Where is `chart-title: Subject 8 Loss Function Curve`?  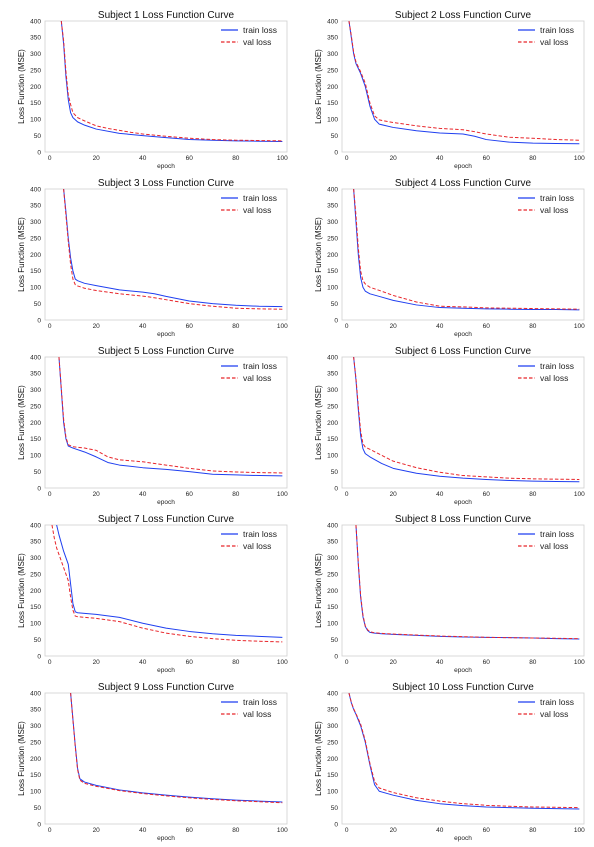 chart-title: Subject 8 Loss Function Curve is located at coordinates (463, 519).